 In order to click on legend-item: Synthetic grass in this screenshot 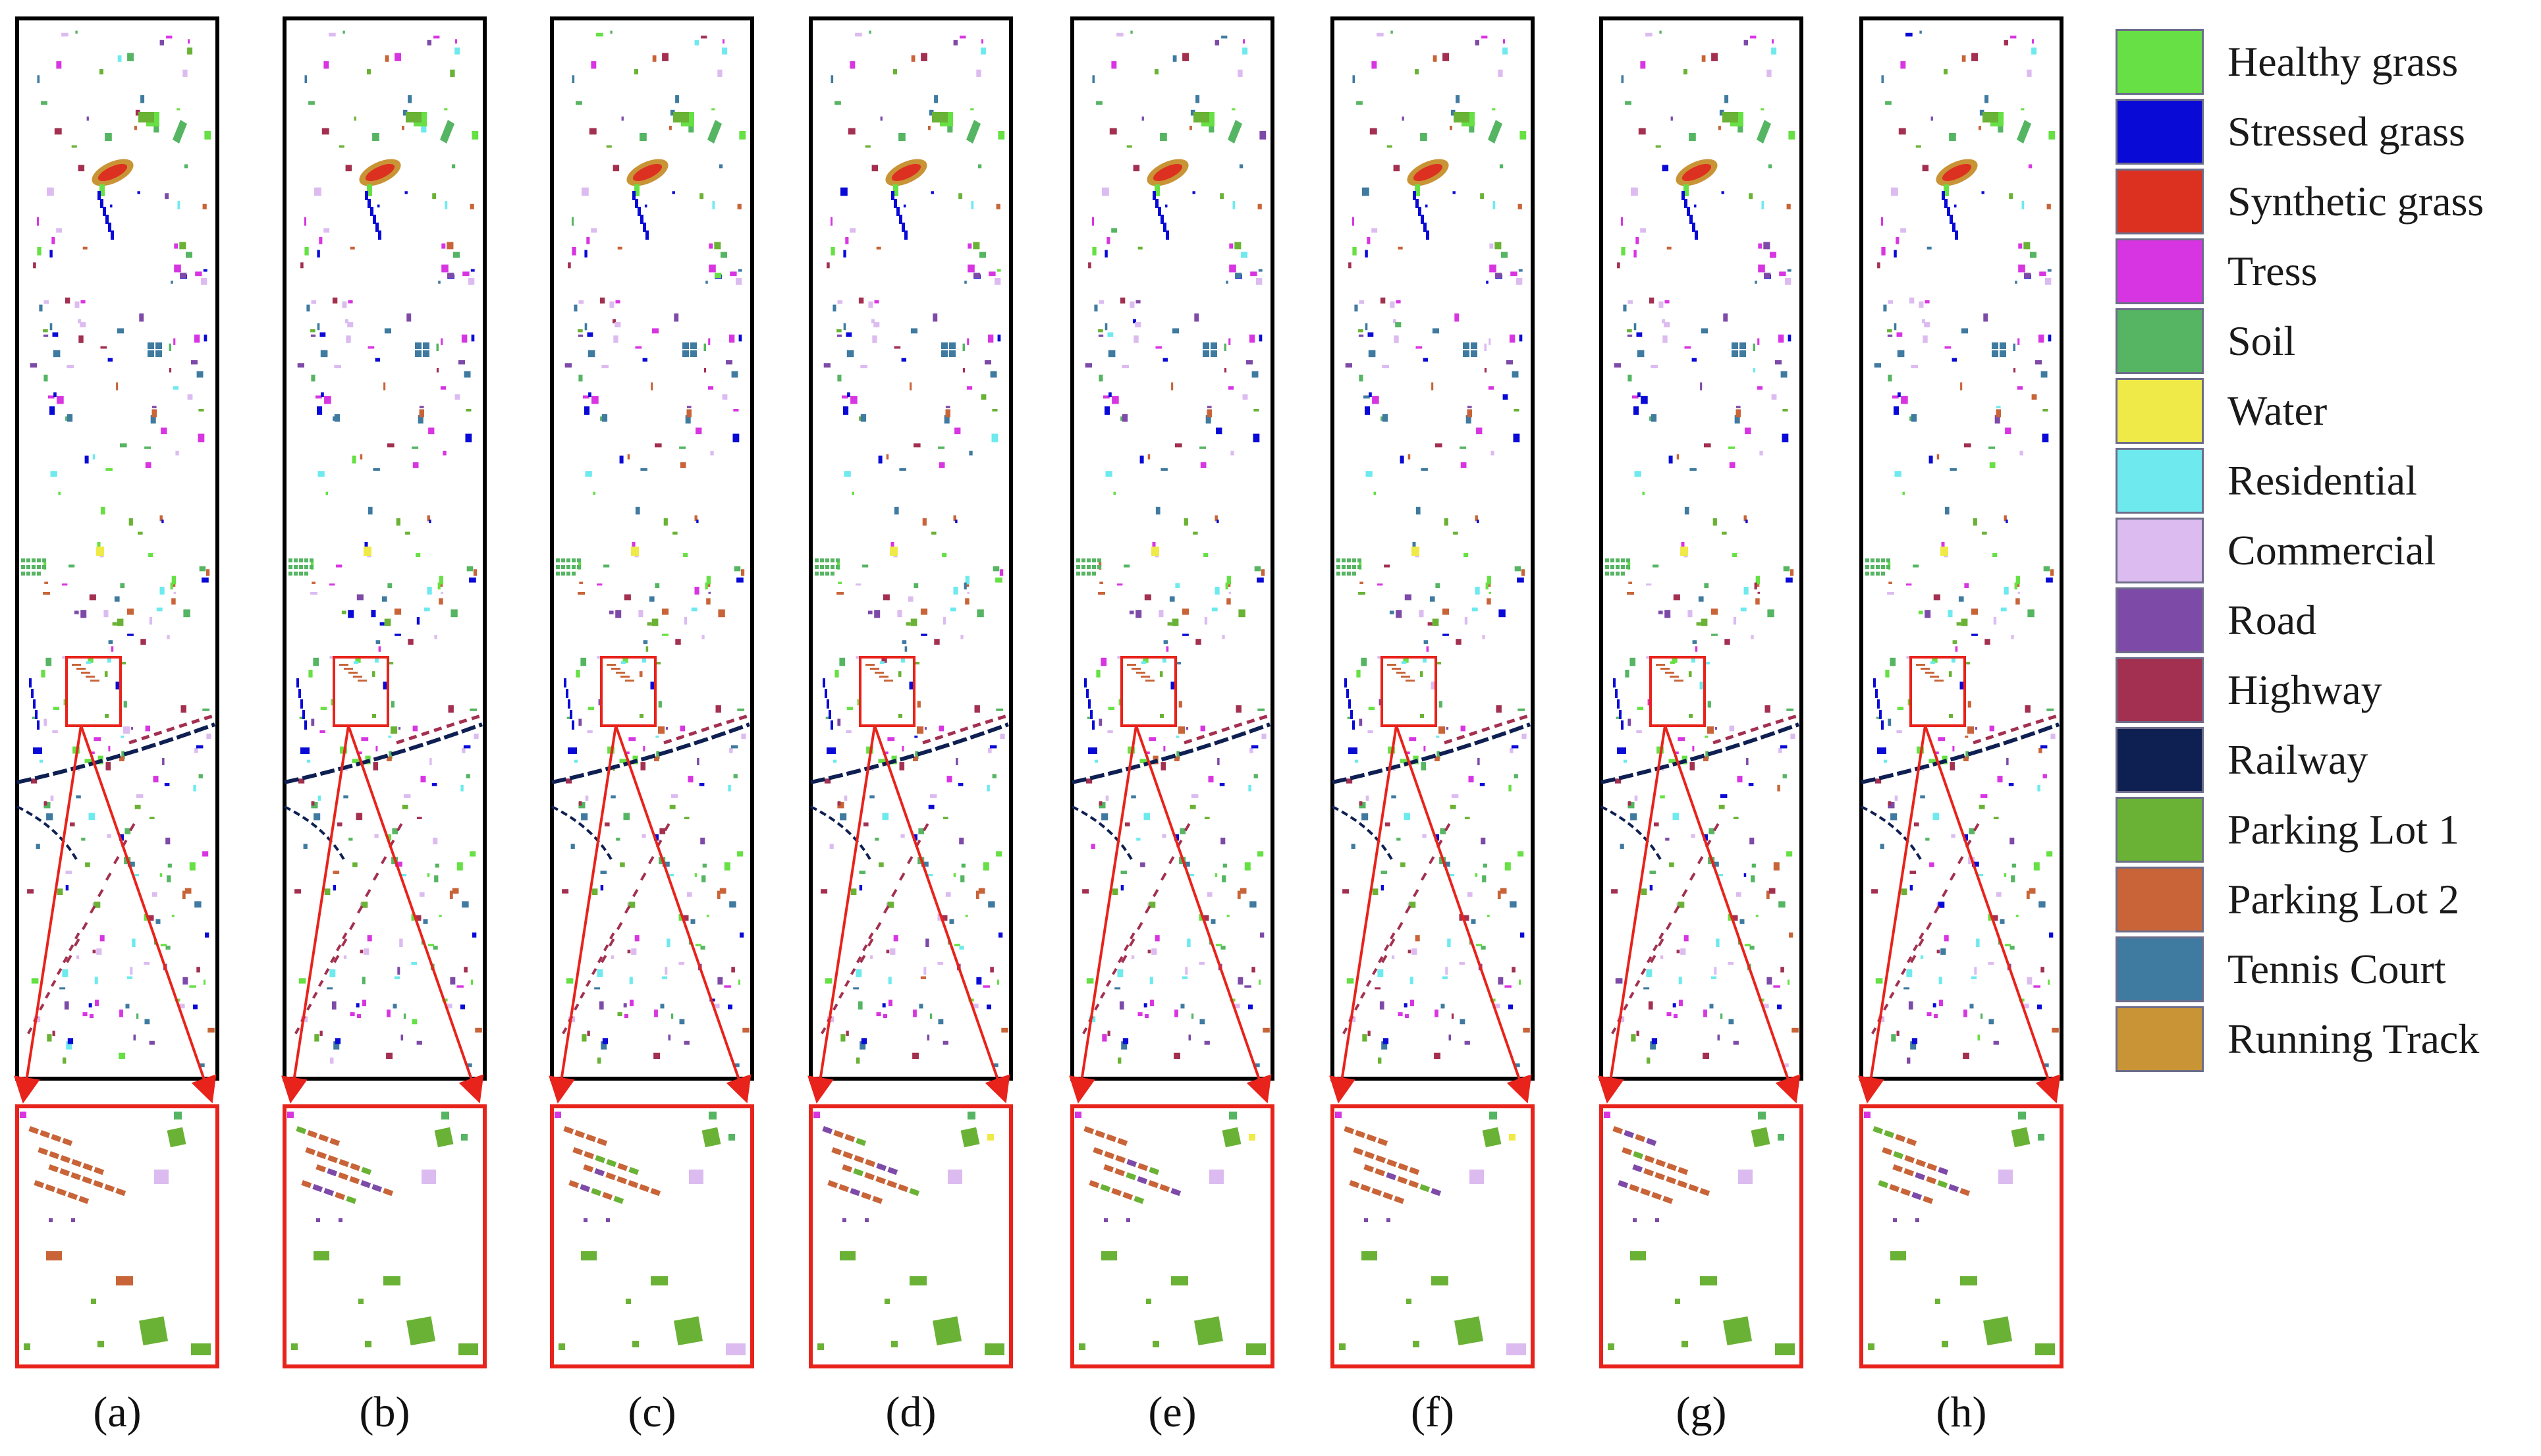, I will do `click(2325, 201)`.